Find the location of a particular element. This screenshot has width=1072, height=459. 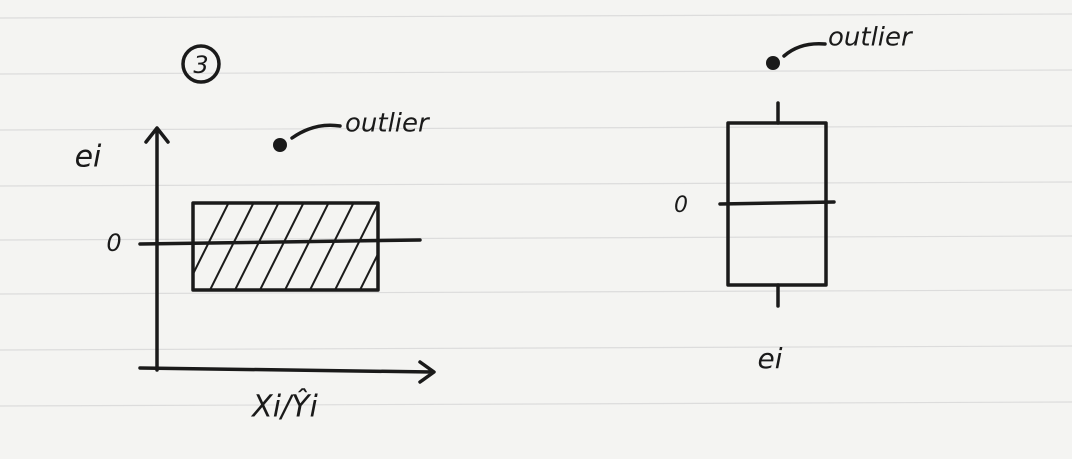

median-line is located at coordinates (777, 203).